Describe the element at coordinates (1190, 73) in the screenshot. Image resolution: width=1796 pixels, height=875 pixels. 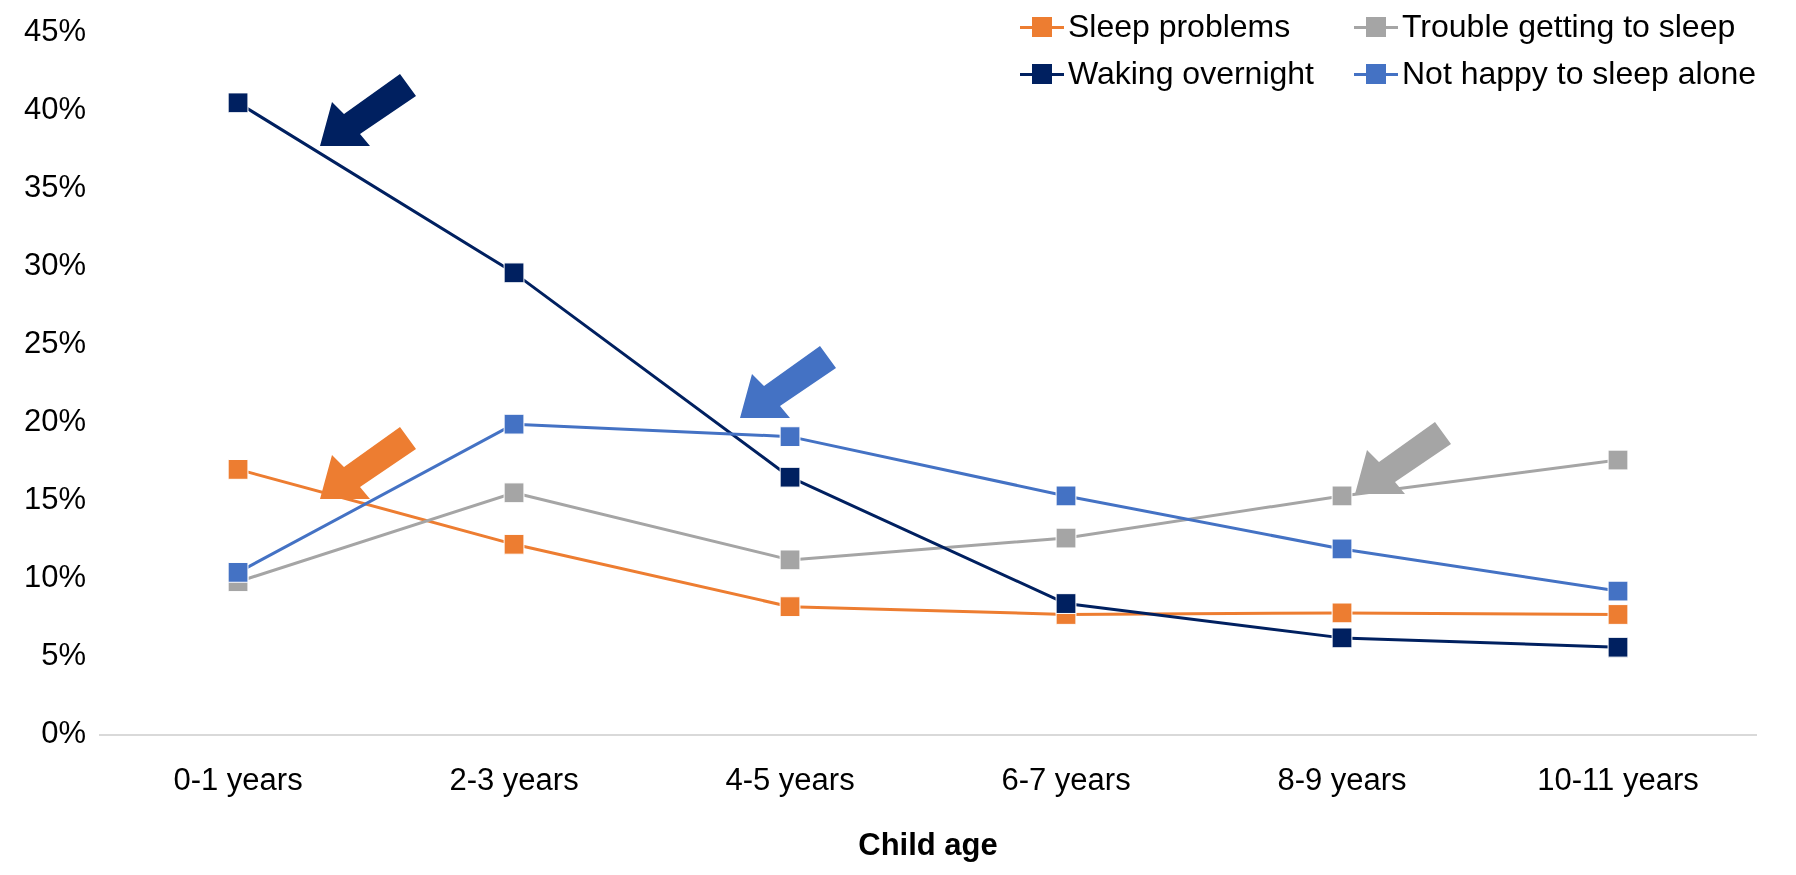
I see `legend-label: Waking overnight` at that location.